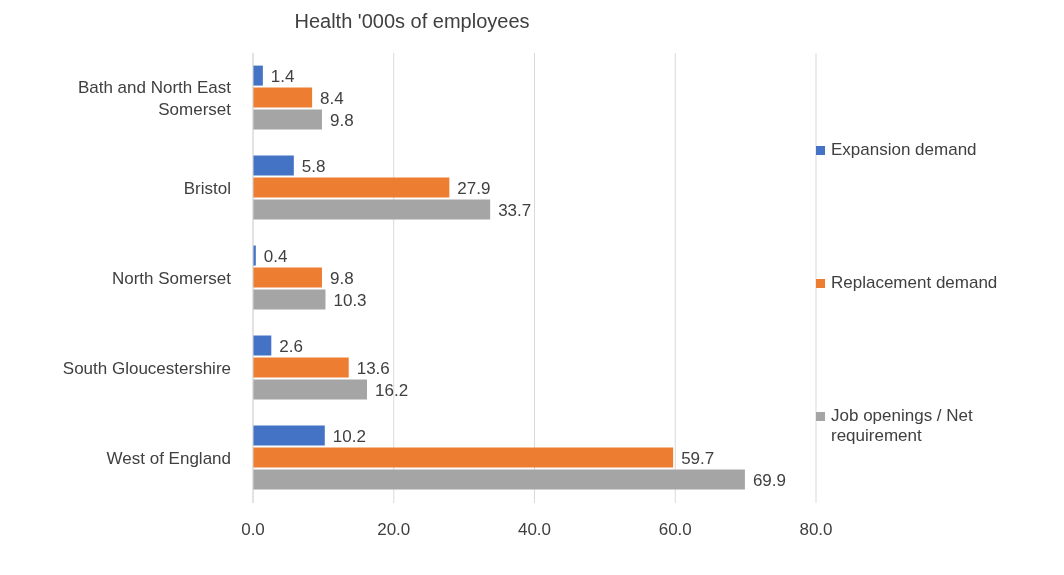 The height and width of the screenshot is (575, 1064). Describe the element at coordinates (474, 188) in the screenshot. I see `data-label: 27.9` at that location.